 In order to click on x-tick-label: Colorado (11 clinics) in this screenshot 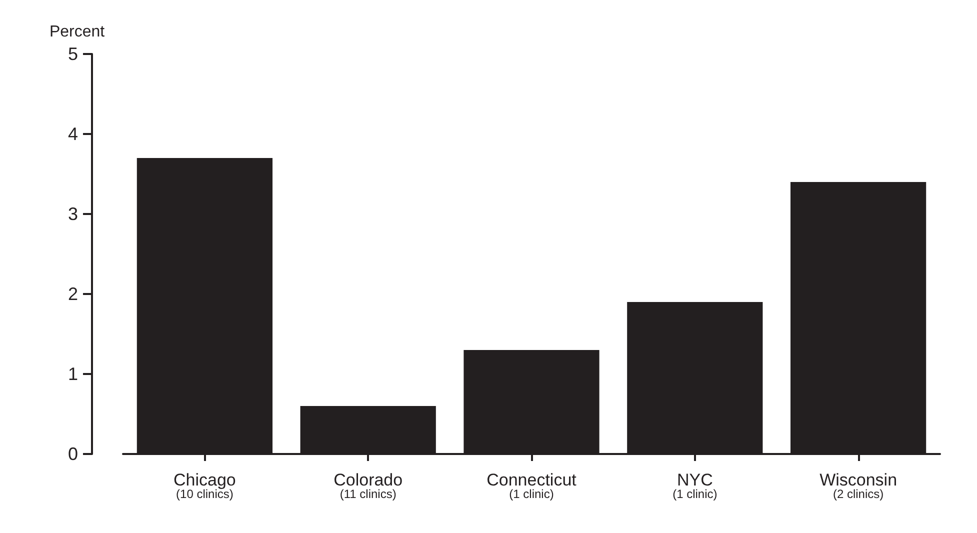, I will do `click(368, 485)`.